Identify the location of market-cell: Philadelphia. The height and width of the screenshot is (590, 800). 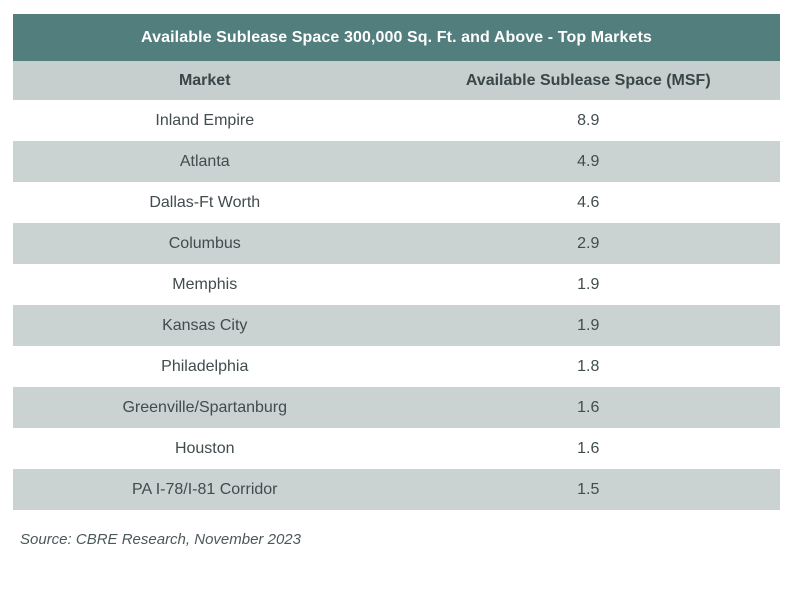
(205, 366).